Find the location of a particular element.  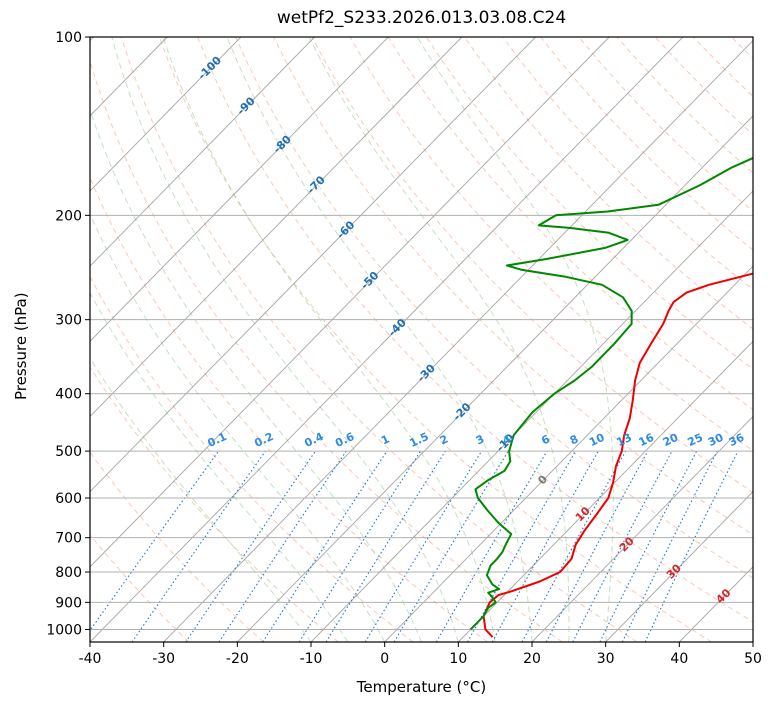

mixing-ratio-label: 16 is located at coordinates (647, 440).